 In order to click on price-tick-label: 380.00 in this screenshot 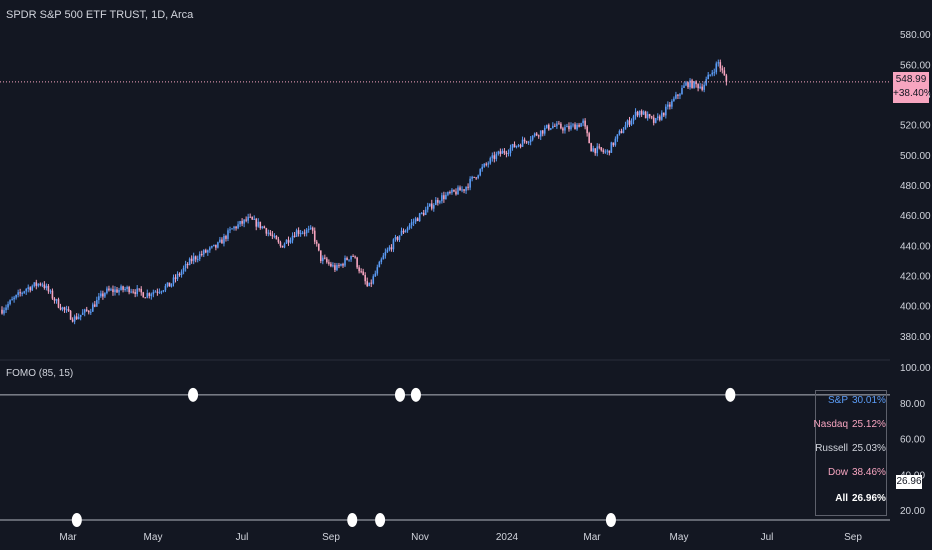, I will do `click(915, 337)`.